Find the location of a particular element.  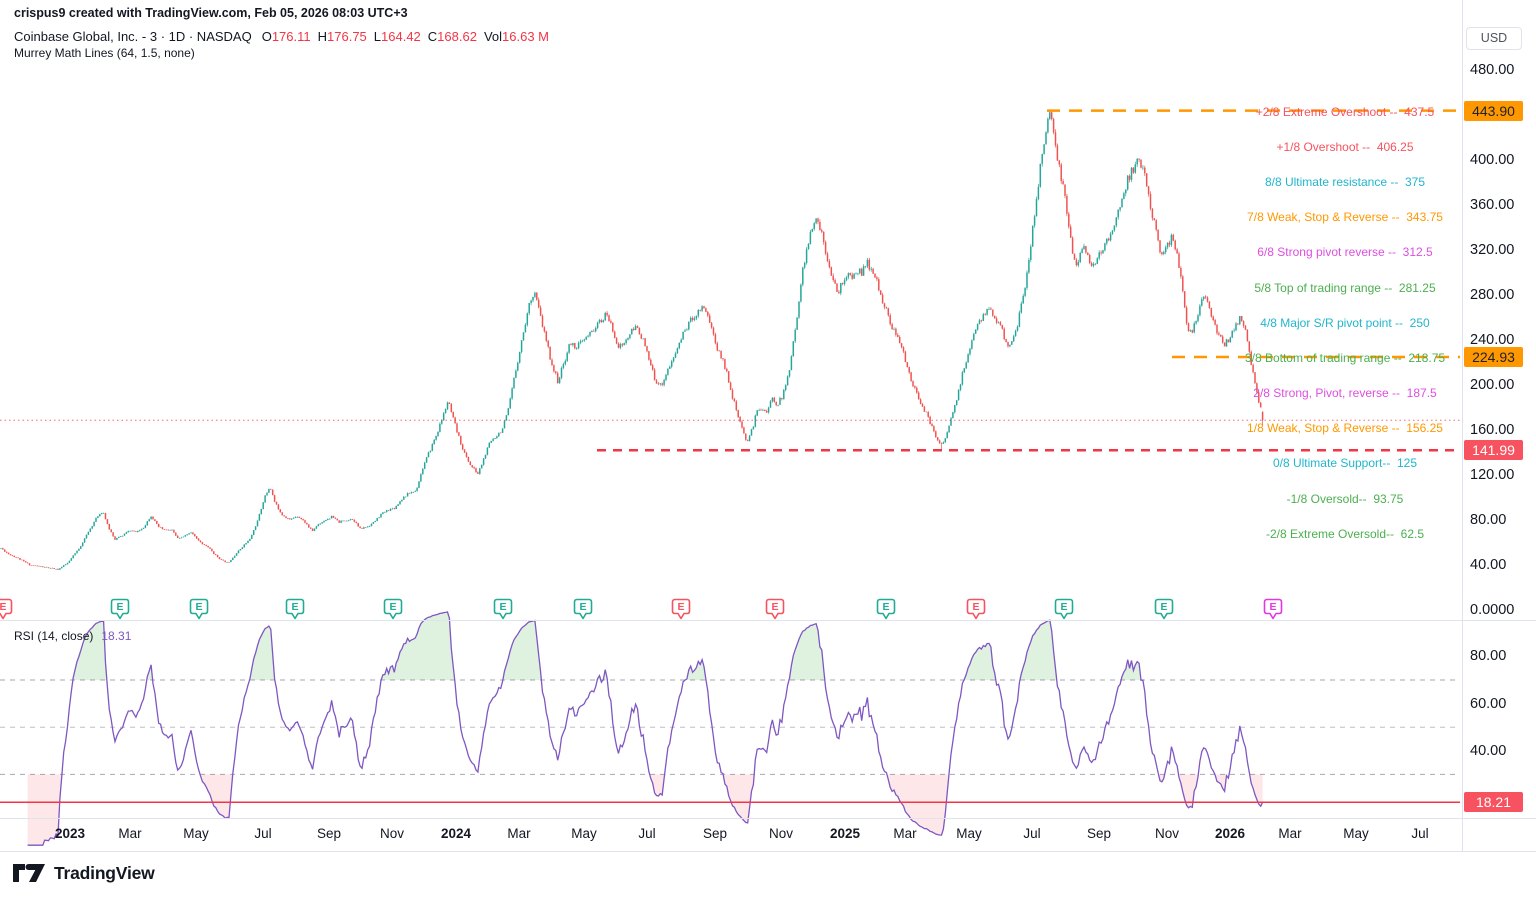

symbol-title: Coinbase Global, Inc. - 3 · 1D · NASDAQ is located at coordinates (133, 36).